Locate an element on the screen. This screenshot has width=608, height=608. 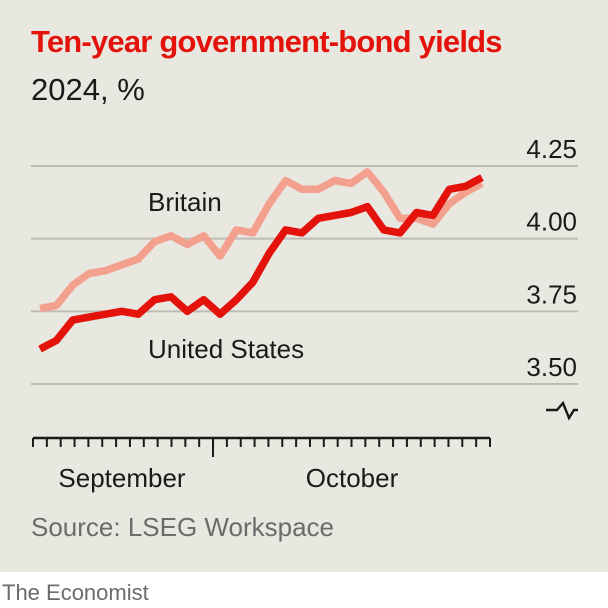
series-label-united-states: United States is located at coordinates (226, 349).